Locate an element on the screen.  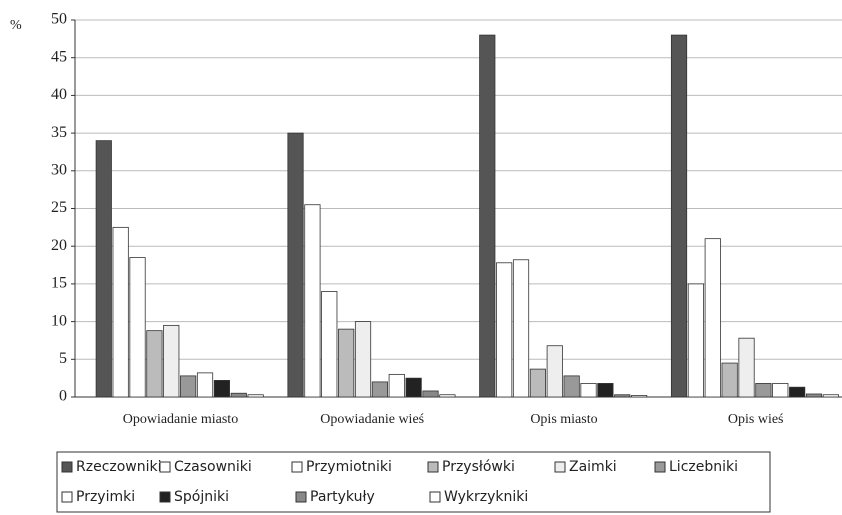
y-tick-label: 5 is located at coordinates (63, 358).